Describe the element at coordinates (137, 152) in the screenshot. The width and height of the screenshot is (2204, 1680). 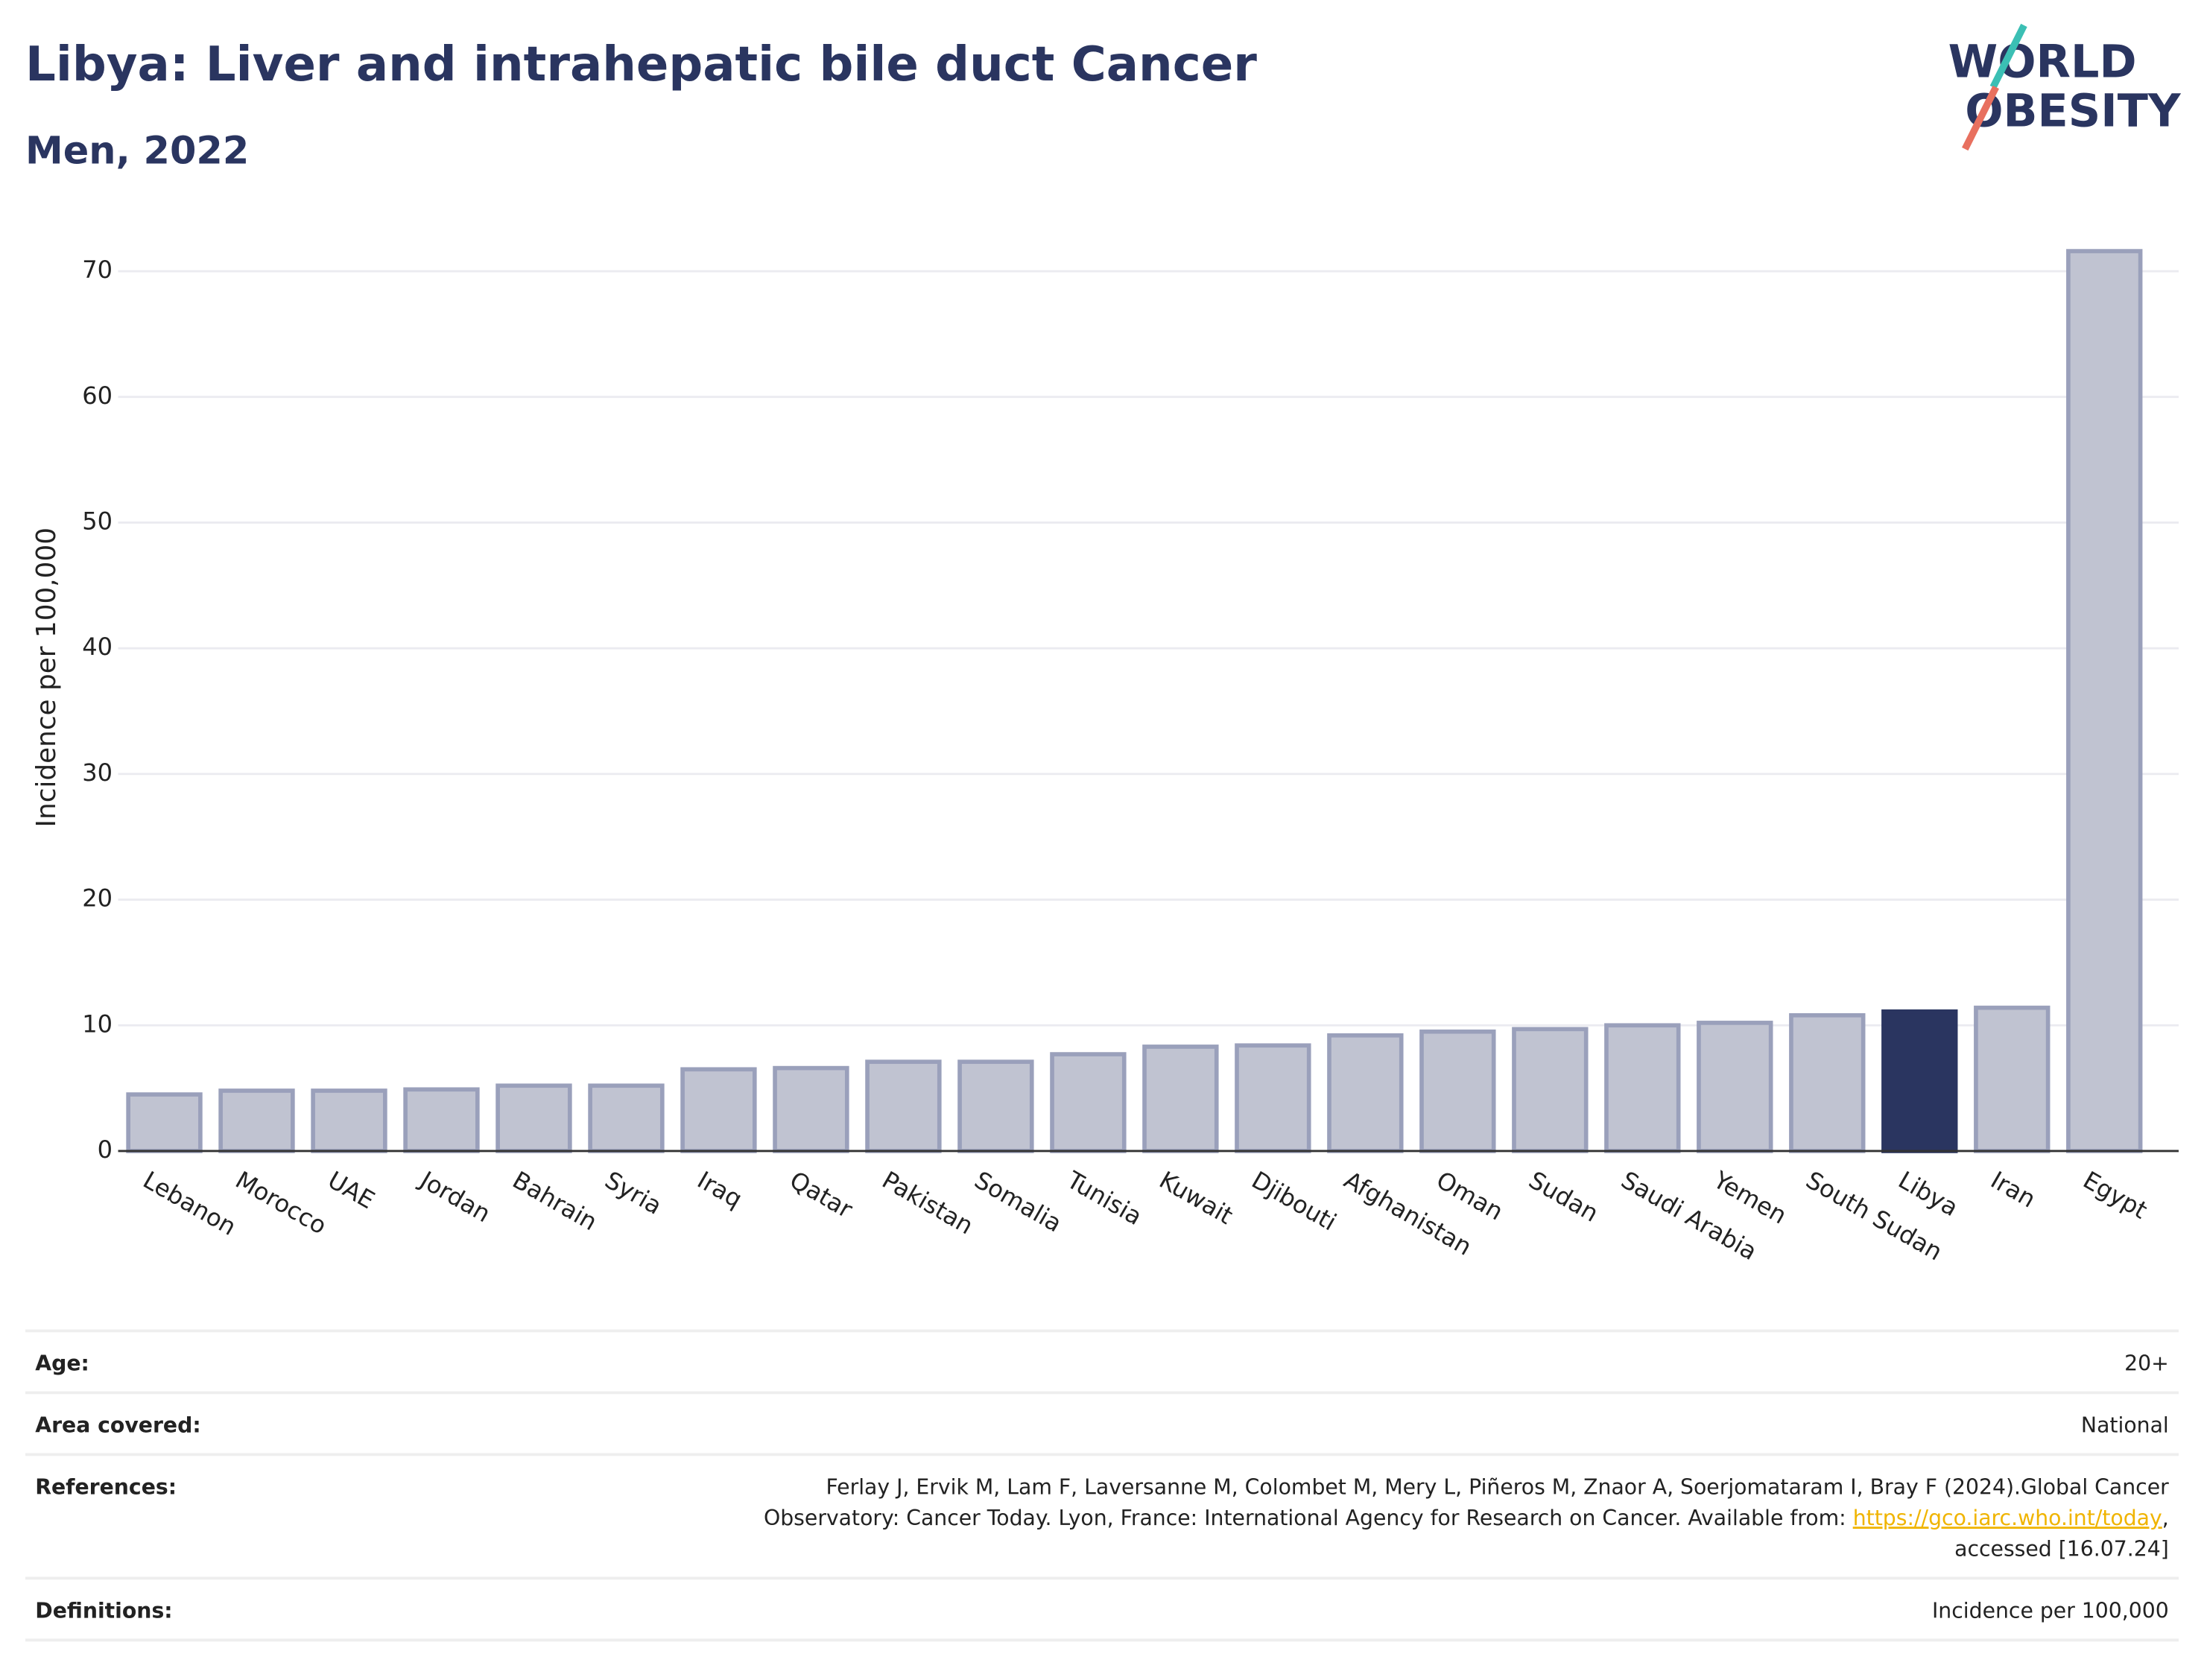
I see `chart-subtitle: Men, 2022` at that location.